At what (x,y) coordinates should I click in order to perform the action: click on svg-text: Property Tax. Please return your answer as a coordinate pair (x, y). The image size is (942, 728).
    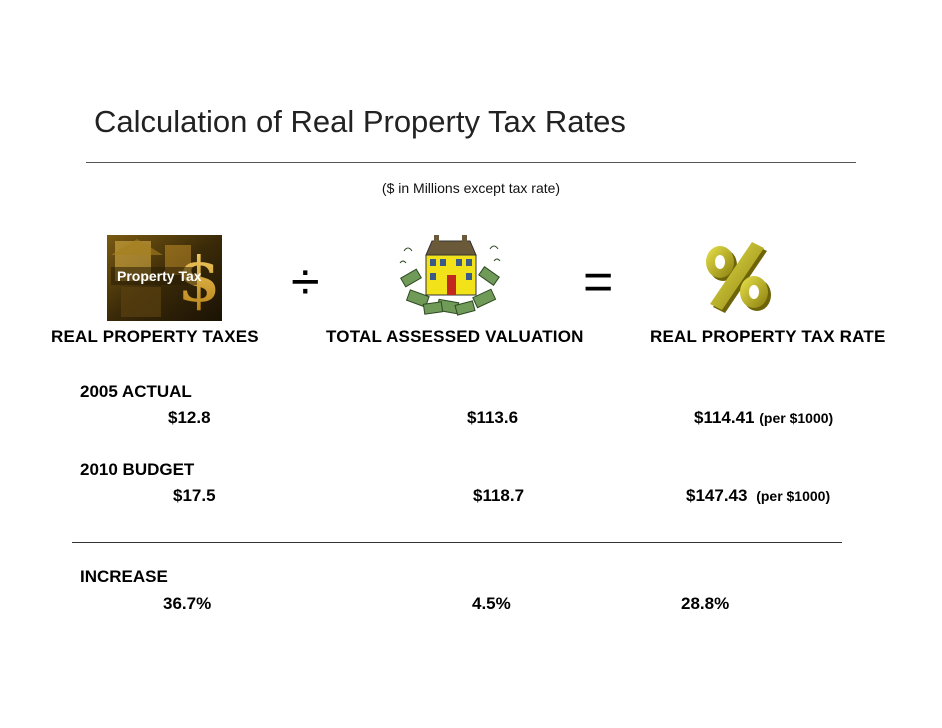
    Looking at the image, I should click on (159, 276).